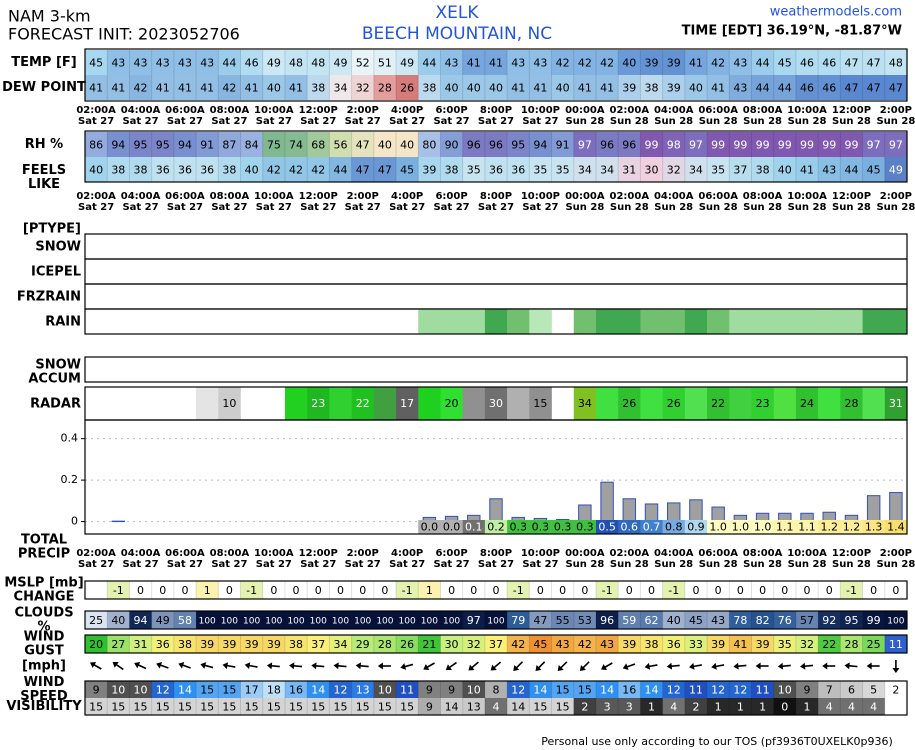 This screenshot has height=750, width=915. I want to click on cell-value: 97, so click(874, 145).